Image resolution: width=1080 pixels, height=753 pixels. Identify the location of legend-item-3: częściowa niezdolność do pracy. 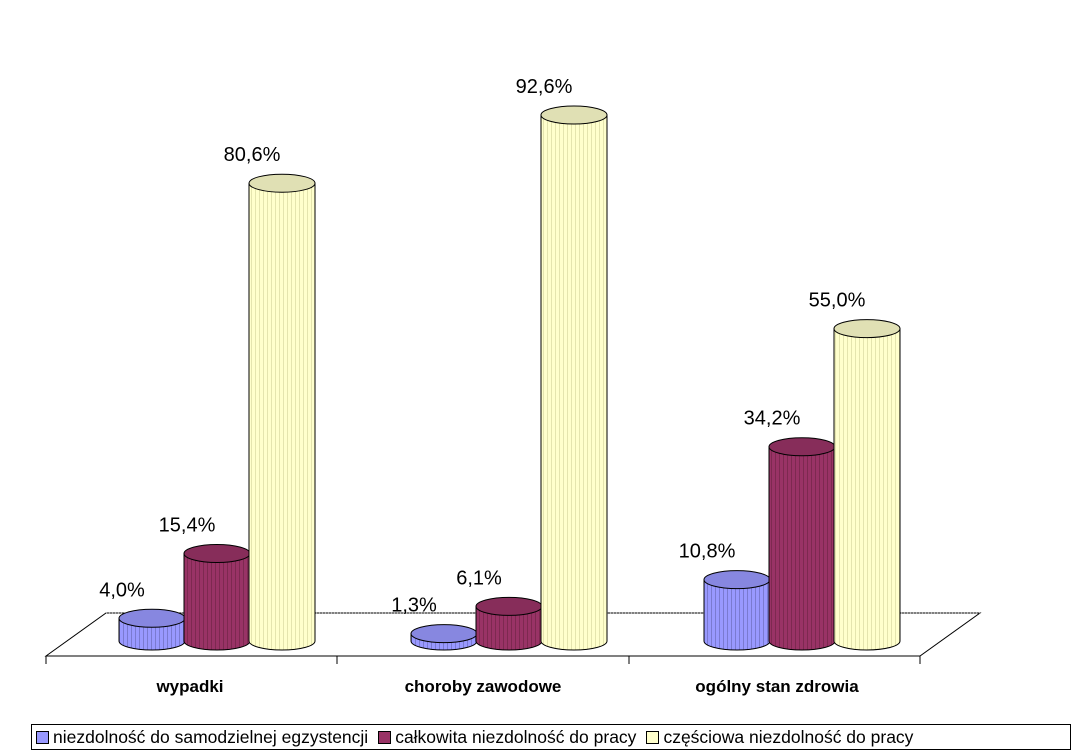
(779, 737).